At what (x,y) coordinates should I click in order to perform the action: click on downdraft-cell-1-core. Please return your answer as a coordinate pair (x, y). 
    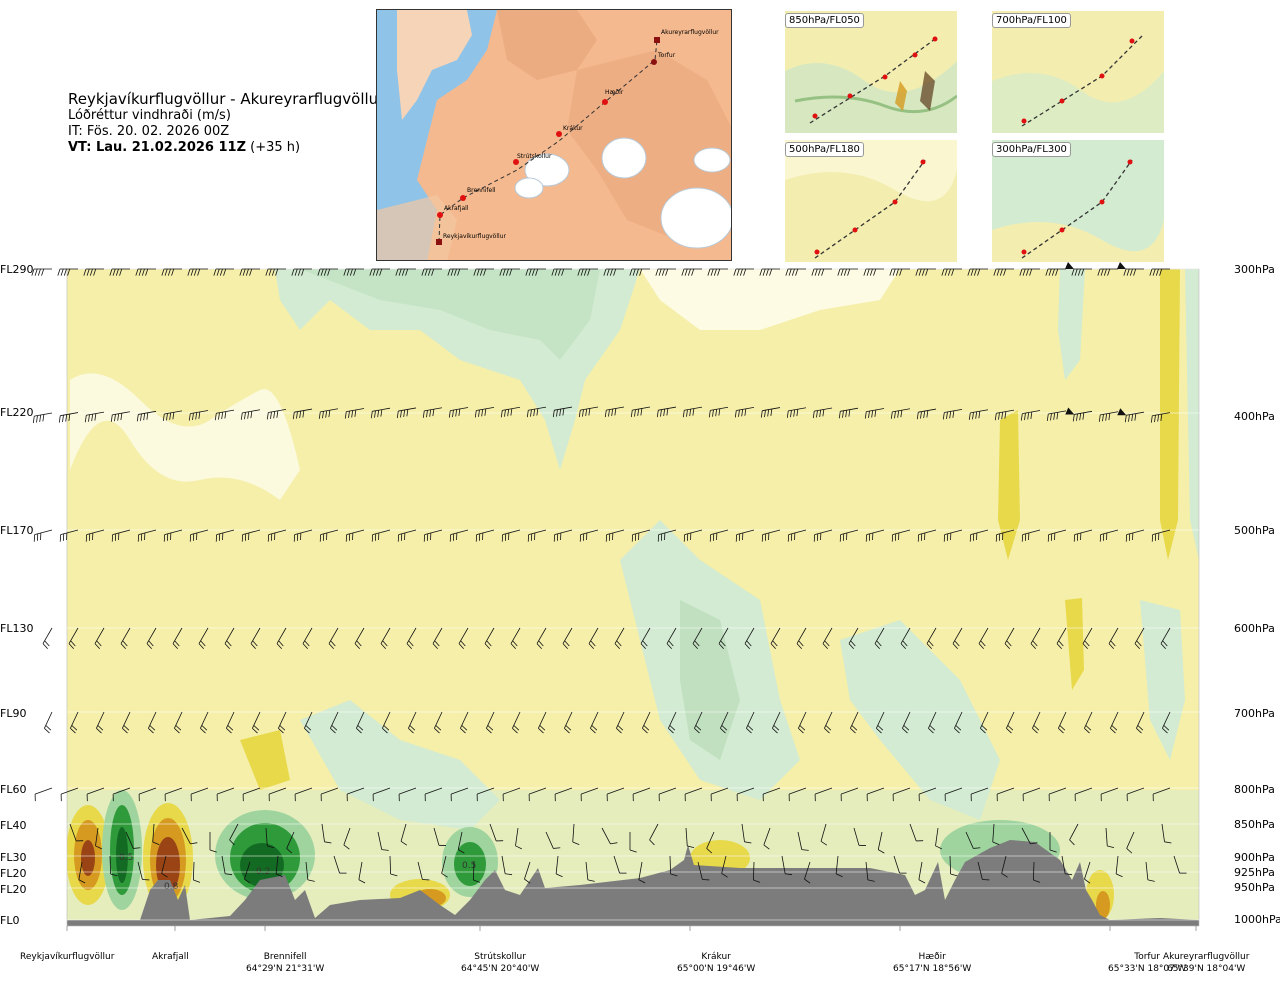
    Looking at the image, I should click on (88, 858).